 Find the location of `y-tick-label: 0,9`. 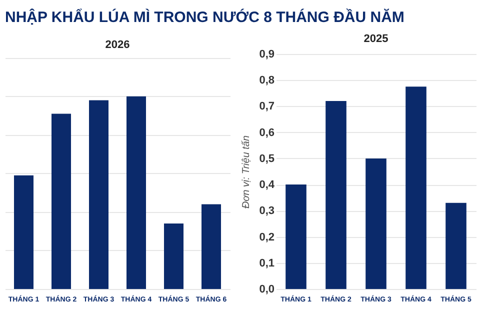

y-tick-label: 0,9 is located at coordinates (266, 54).